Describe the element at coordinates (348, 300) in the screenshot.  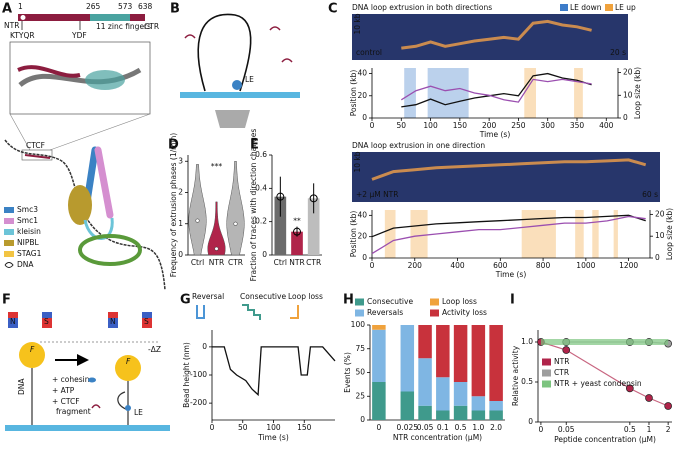
I see `panel-label: H` at that location.